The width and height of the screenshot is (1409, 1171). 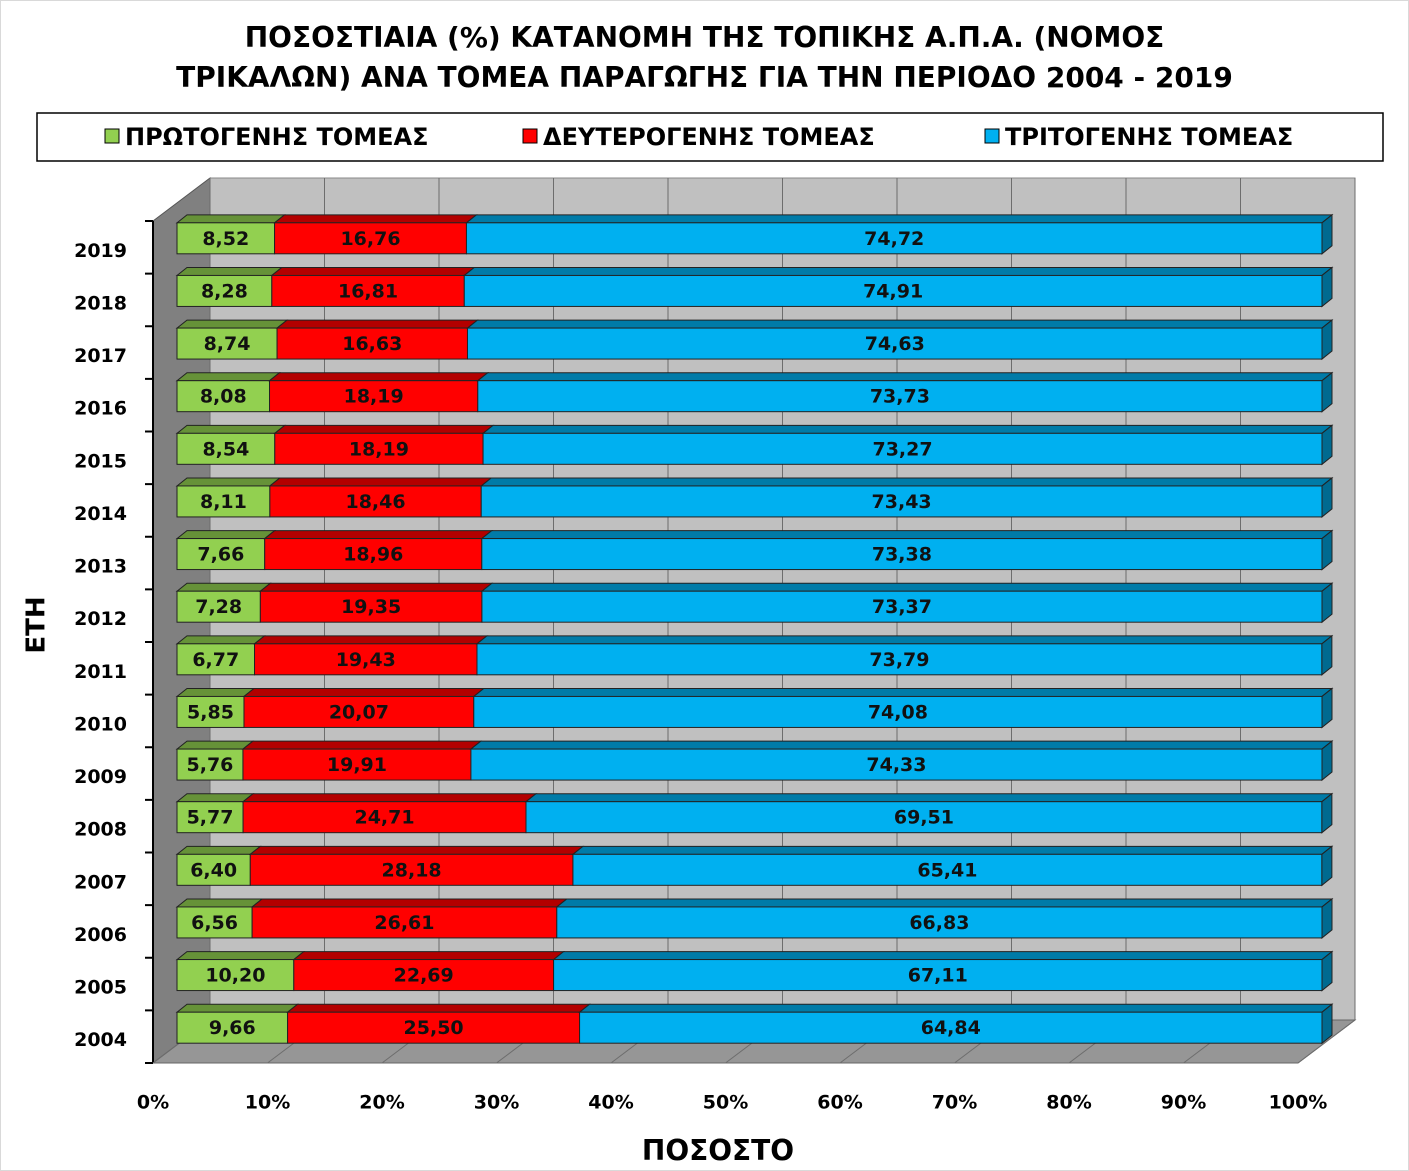 I want to click on y-tick-label: 2006, so click(x=100, y=935).